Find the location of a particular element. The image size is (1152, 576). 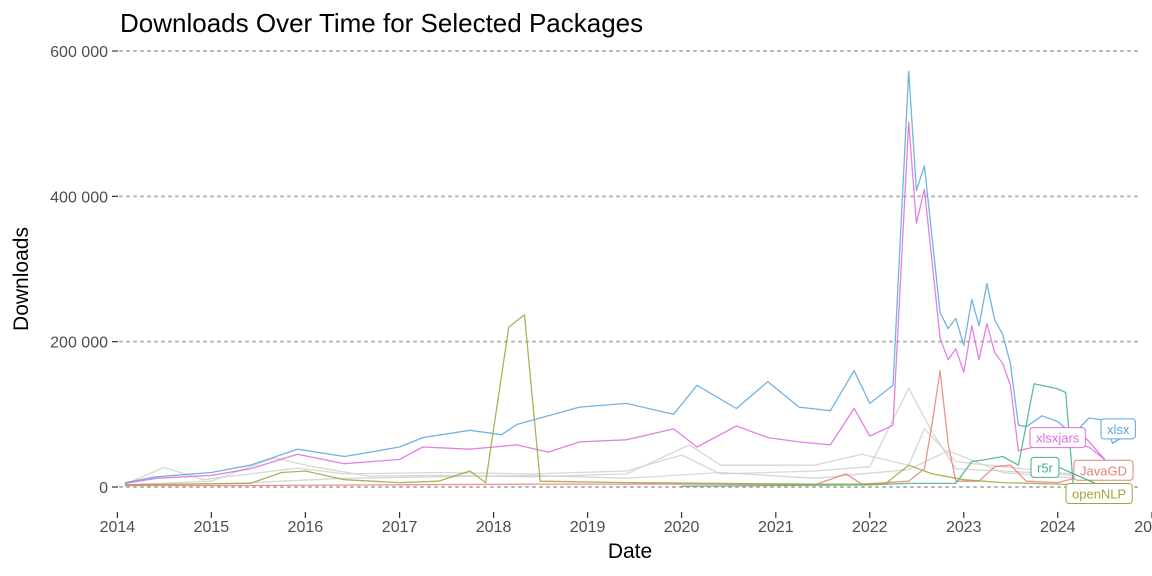

series-label-openNLP: openNLP is located at coordinates (1099, 494).